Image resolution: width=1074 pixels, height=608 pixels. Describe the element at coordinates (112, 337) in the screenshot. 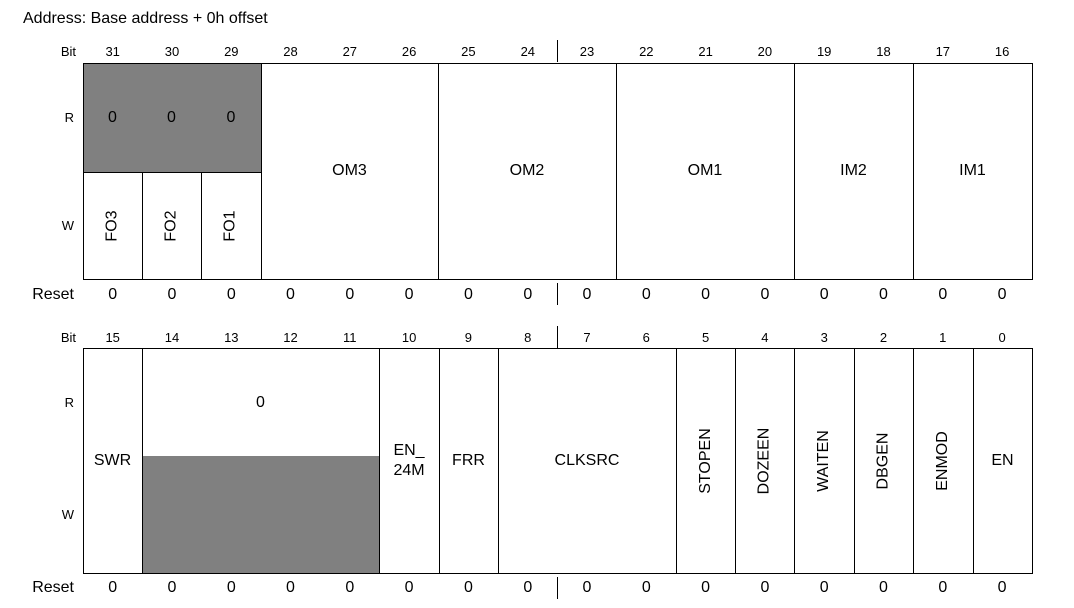

I see `bit-number: 15` at that location.